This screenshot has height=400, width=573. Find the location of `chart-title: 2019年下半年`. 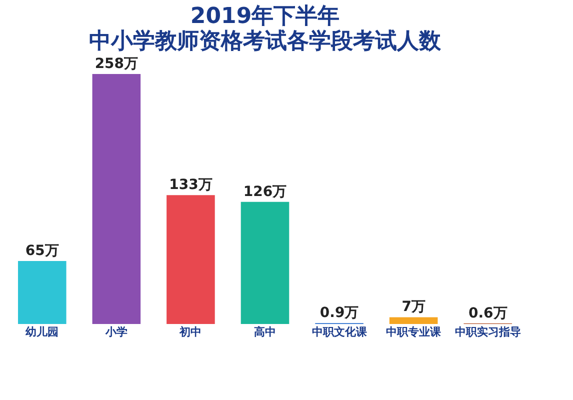

chart-title: 2019年下半年 is located at coordinates (265, 16).